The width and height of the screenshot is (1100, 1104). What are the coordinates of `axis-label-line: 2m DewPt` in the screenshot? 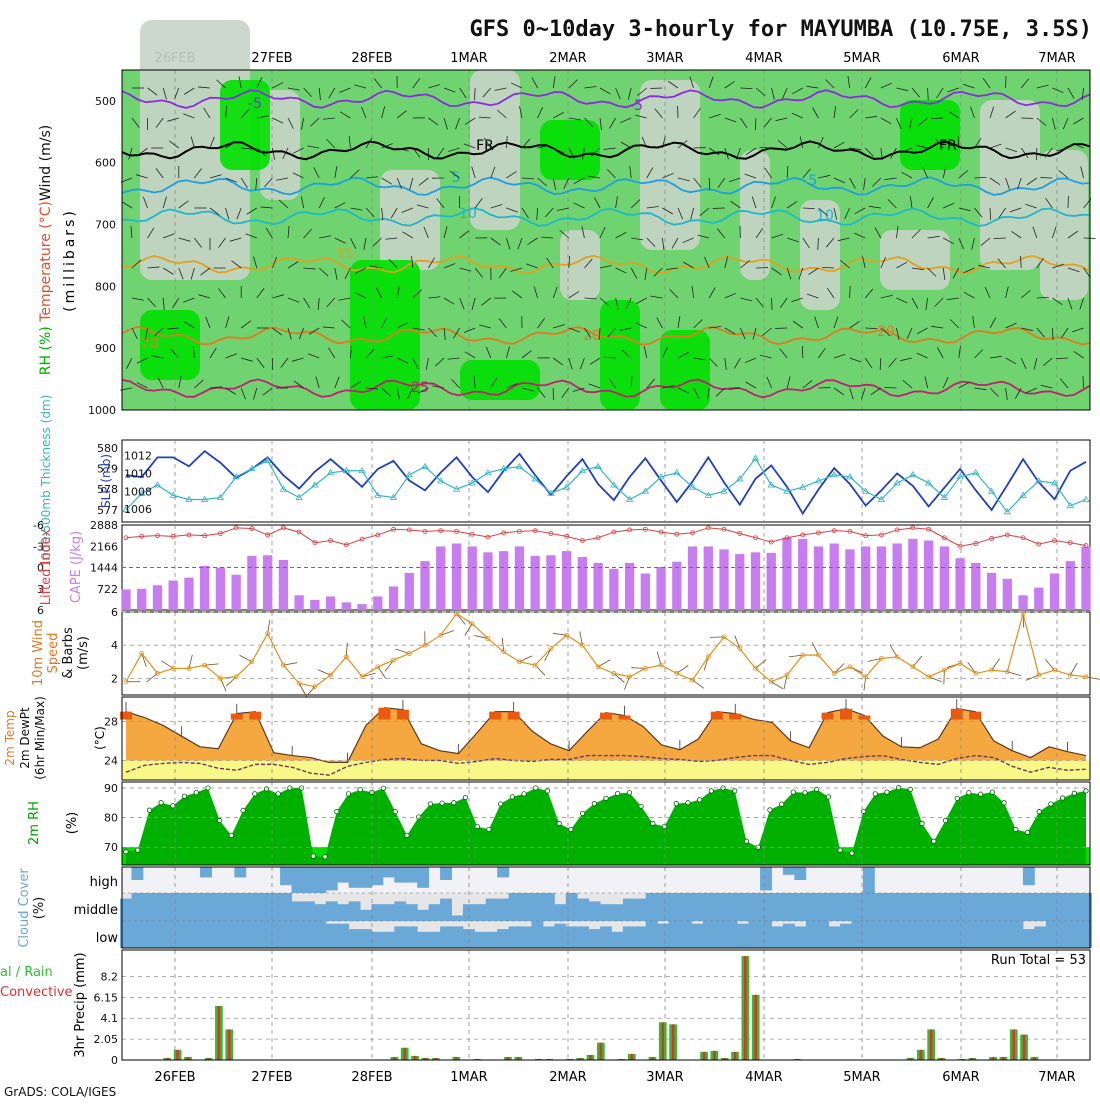 It's located at (25, 738).